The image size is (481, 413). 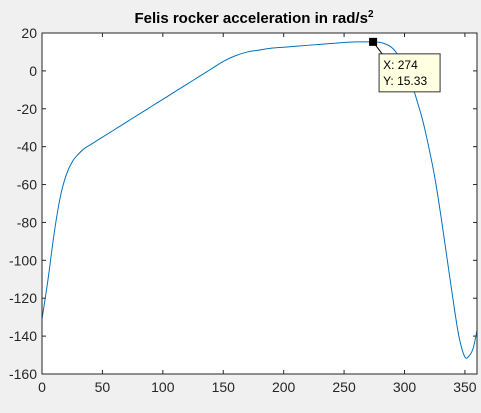 What do you see at coordinates (23, 260) in the screenshot?
I see `y-tick-label: -100` at bounding box center [23, 260].